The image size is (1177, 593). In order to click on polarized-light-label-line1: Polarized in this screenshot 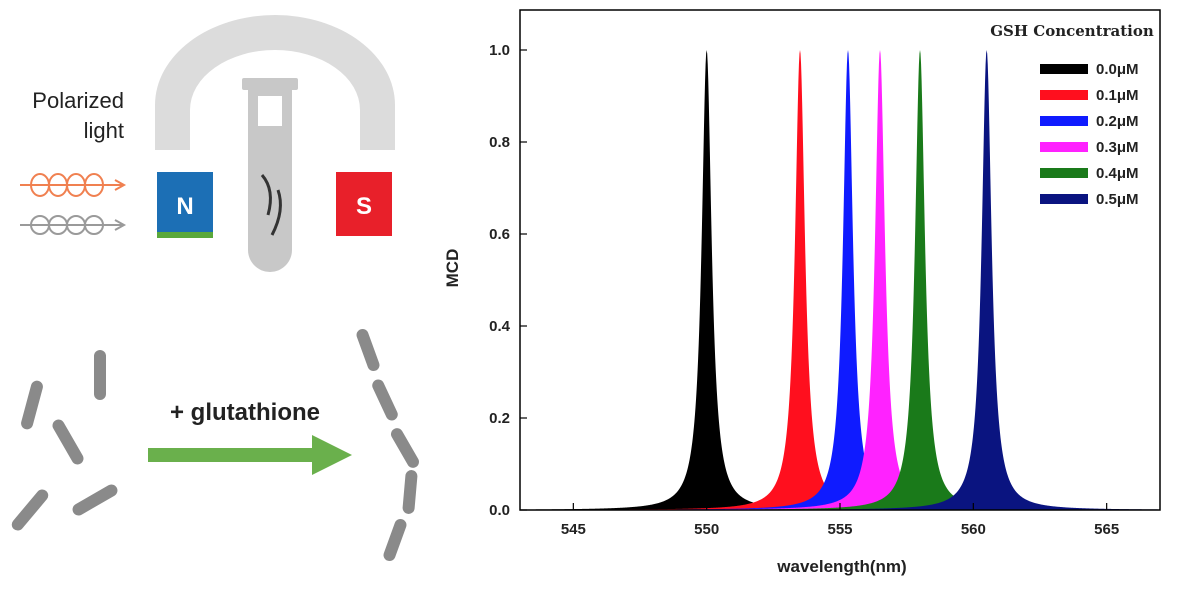, I will do `click(78, 100)`.